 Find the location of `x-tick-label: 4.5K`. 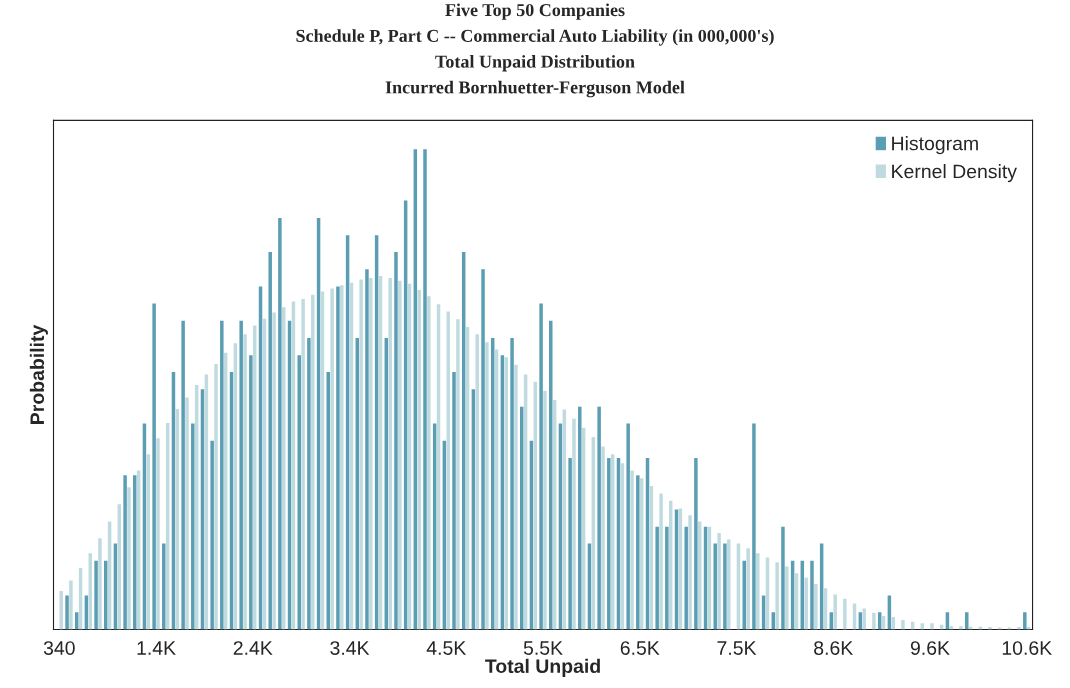

x-tick-label: 4.5K is located at coordinates (446, 648).